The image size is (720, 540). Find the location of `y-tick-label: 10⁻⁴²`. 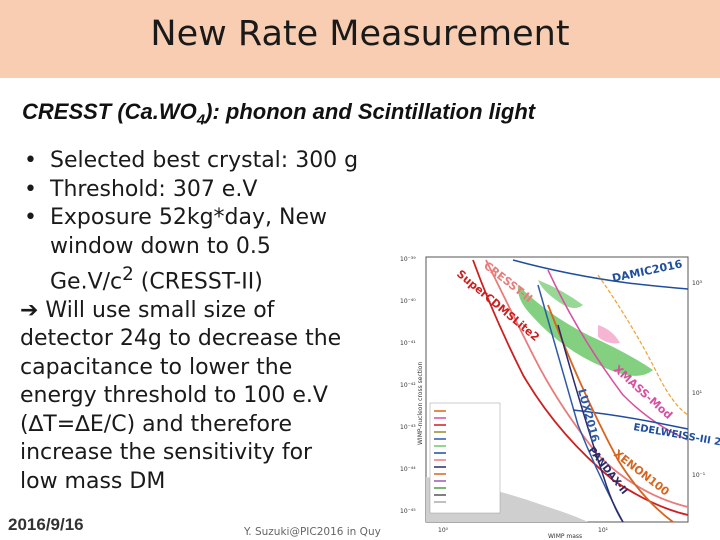

y-tick-label: 10⁻⁴² is located at coordinates (408, 385).